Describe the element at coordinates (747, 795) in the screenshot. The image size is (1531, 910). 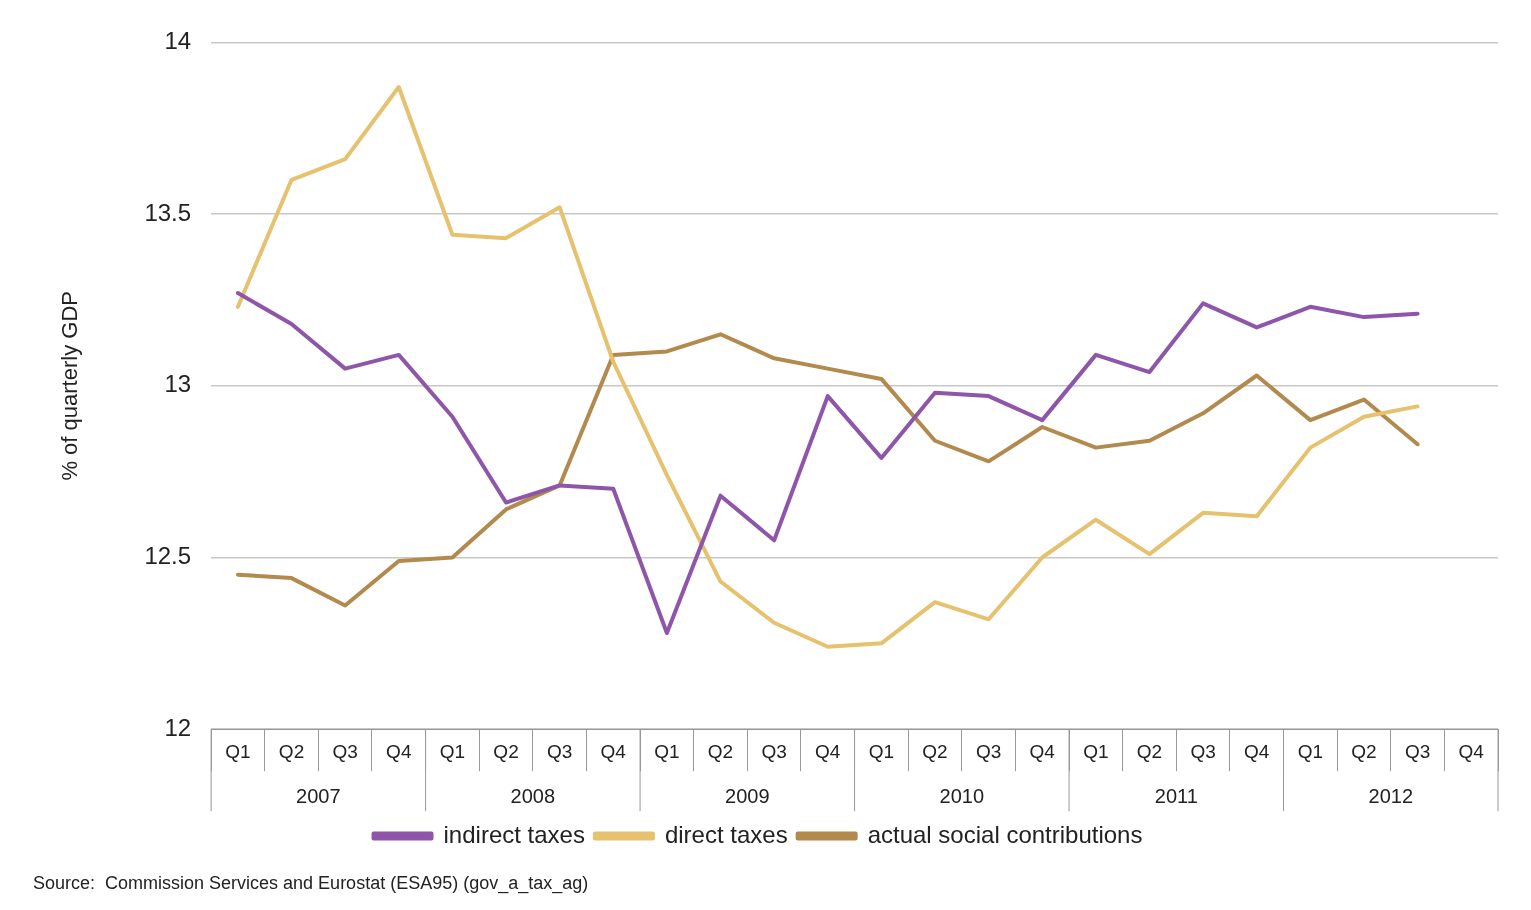
I see `text: 2009` at that location.